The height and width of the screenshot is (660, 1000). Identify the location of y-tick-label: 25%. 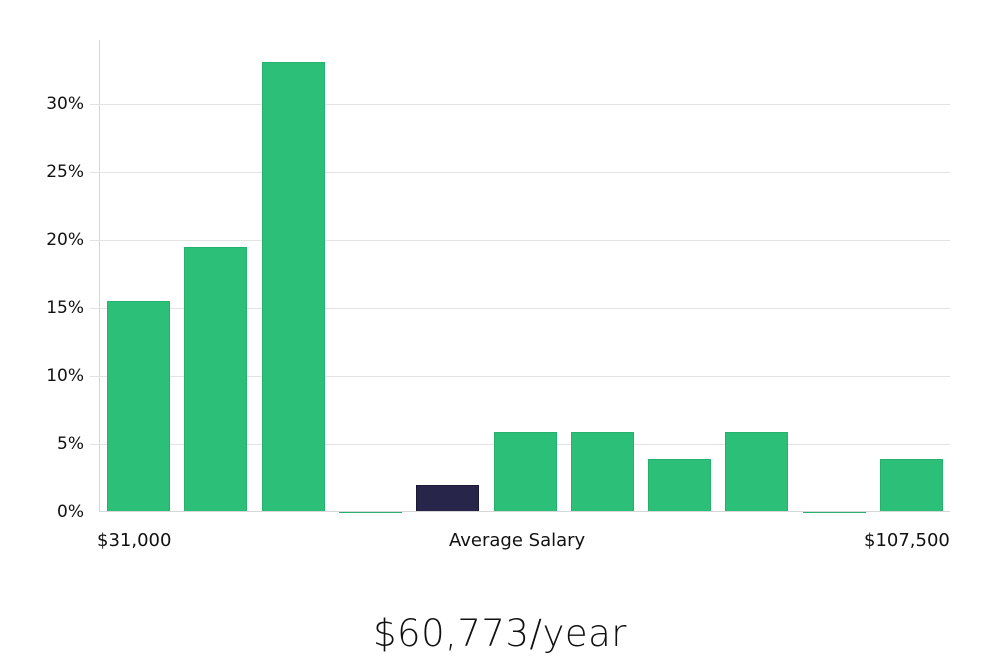
(65, 172).